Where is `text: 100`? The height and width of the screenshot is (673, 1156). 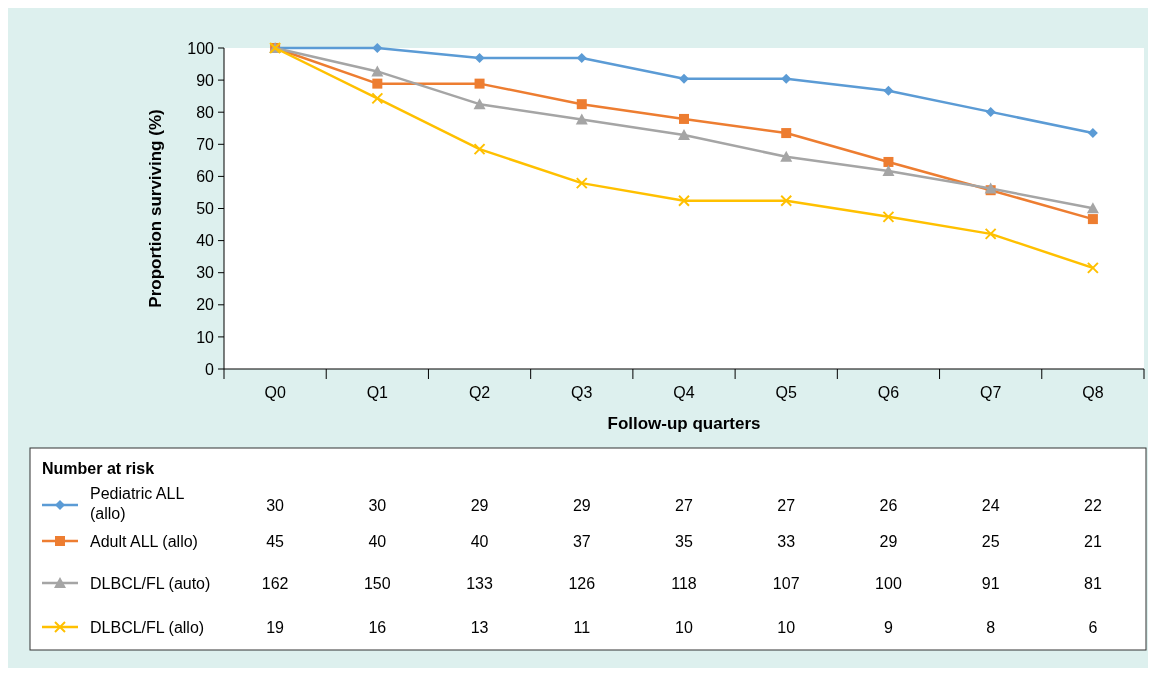 text: 100 is located at coordinates (888, 583).